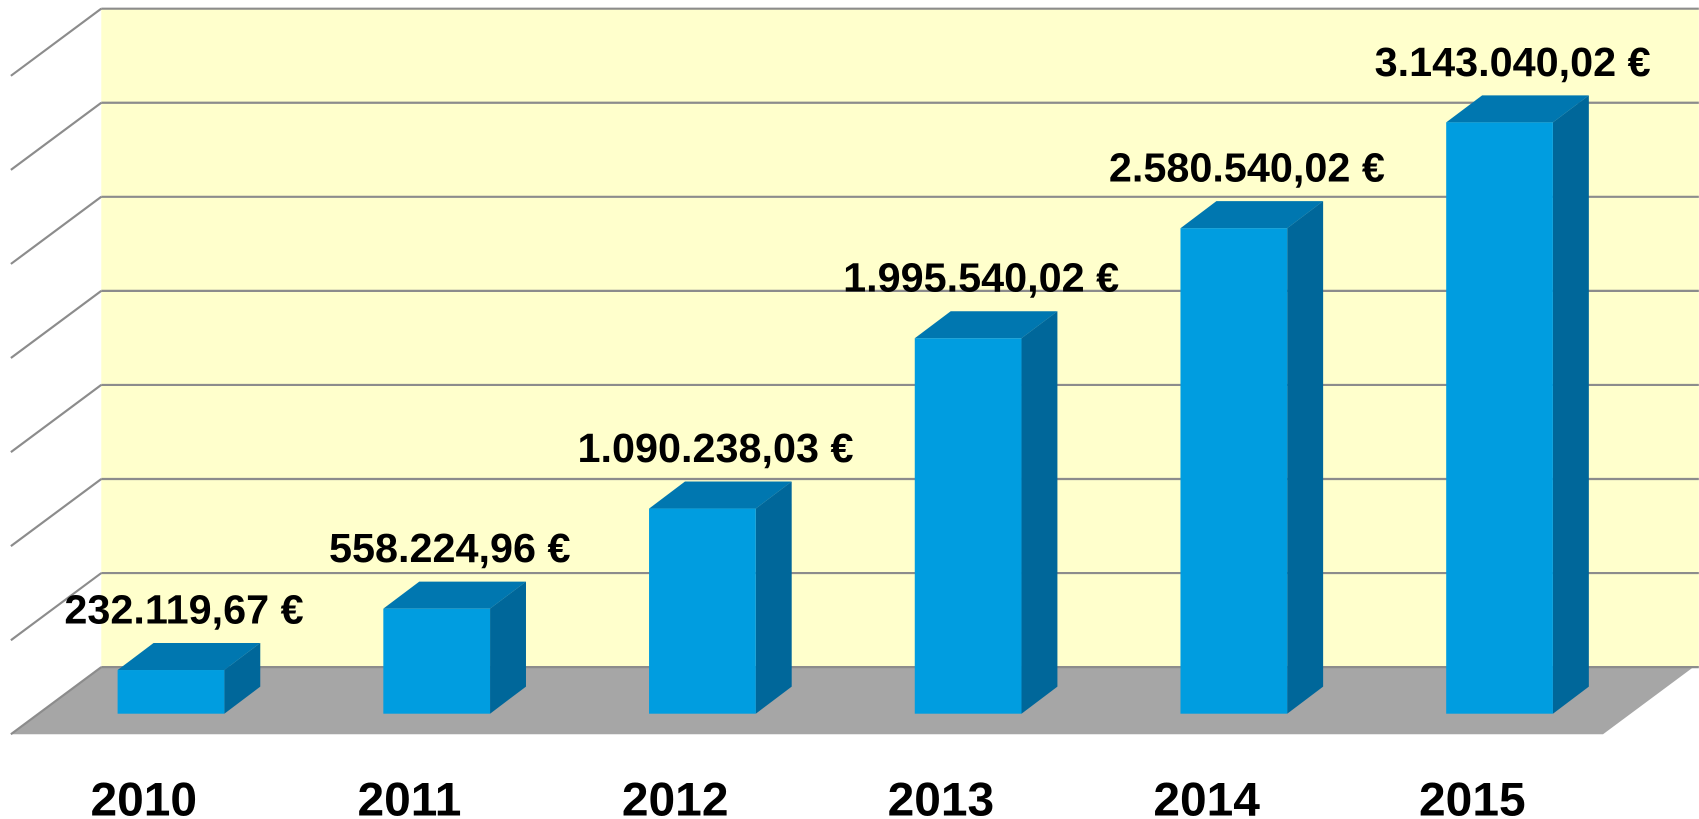 The width and height of the screenshot is (1699, 819). What do you see at coordinates (981, 278) in the screenshot?
I see `data-label: 1.995.540,02 €` at bounding box center [981, 278].